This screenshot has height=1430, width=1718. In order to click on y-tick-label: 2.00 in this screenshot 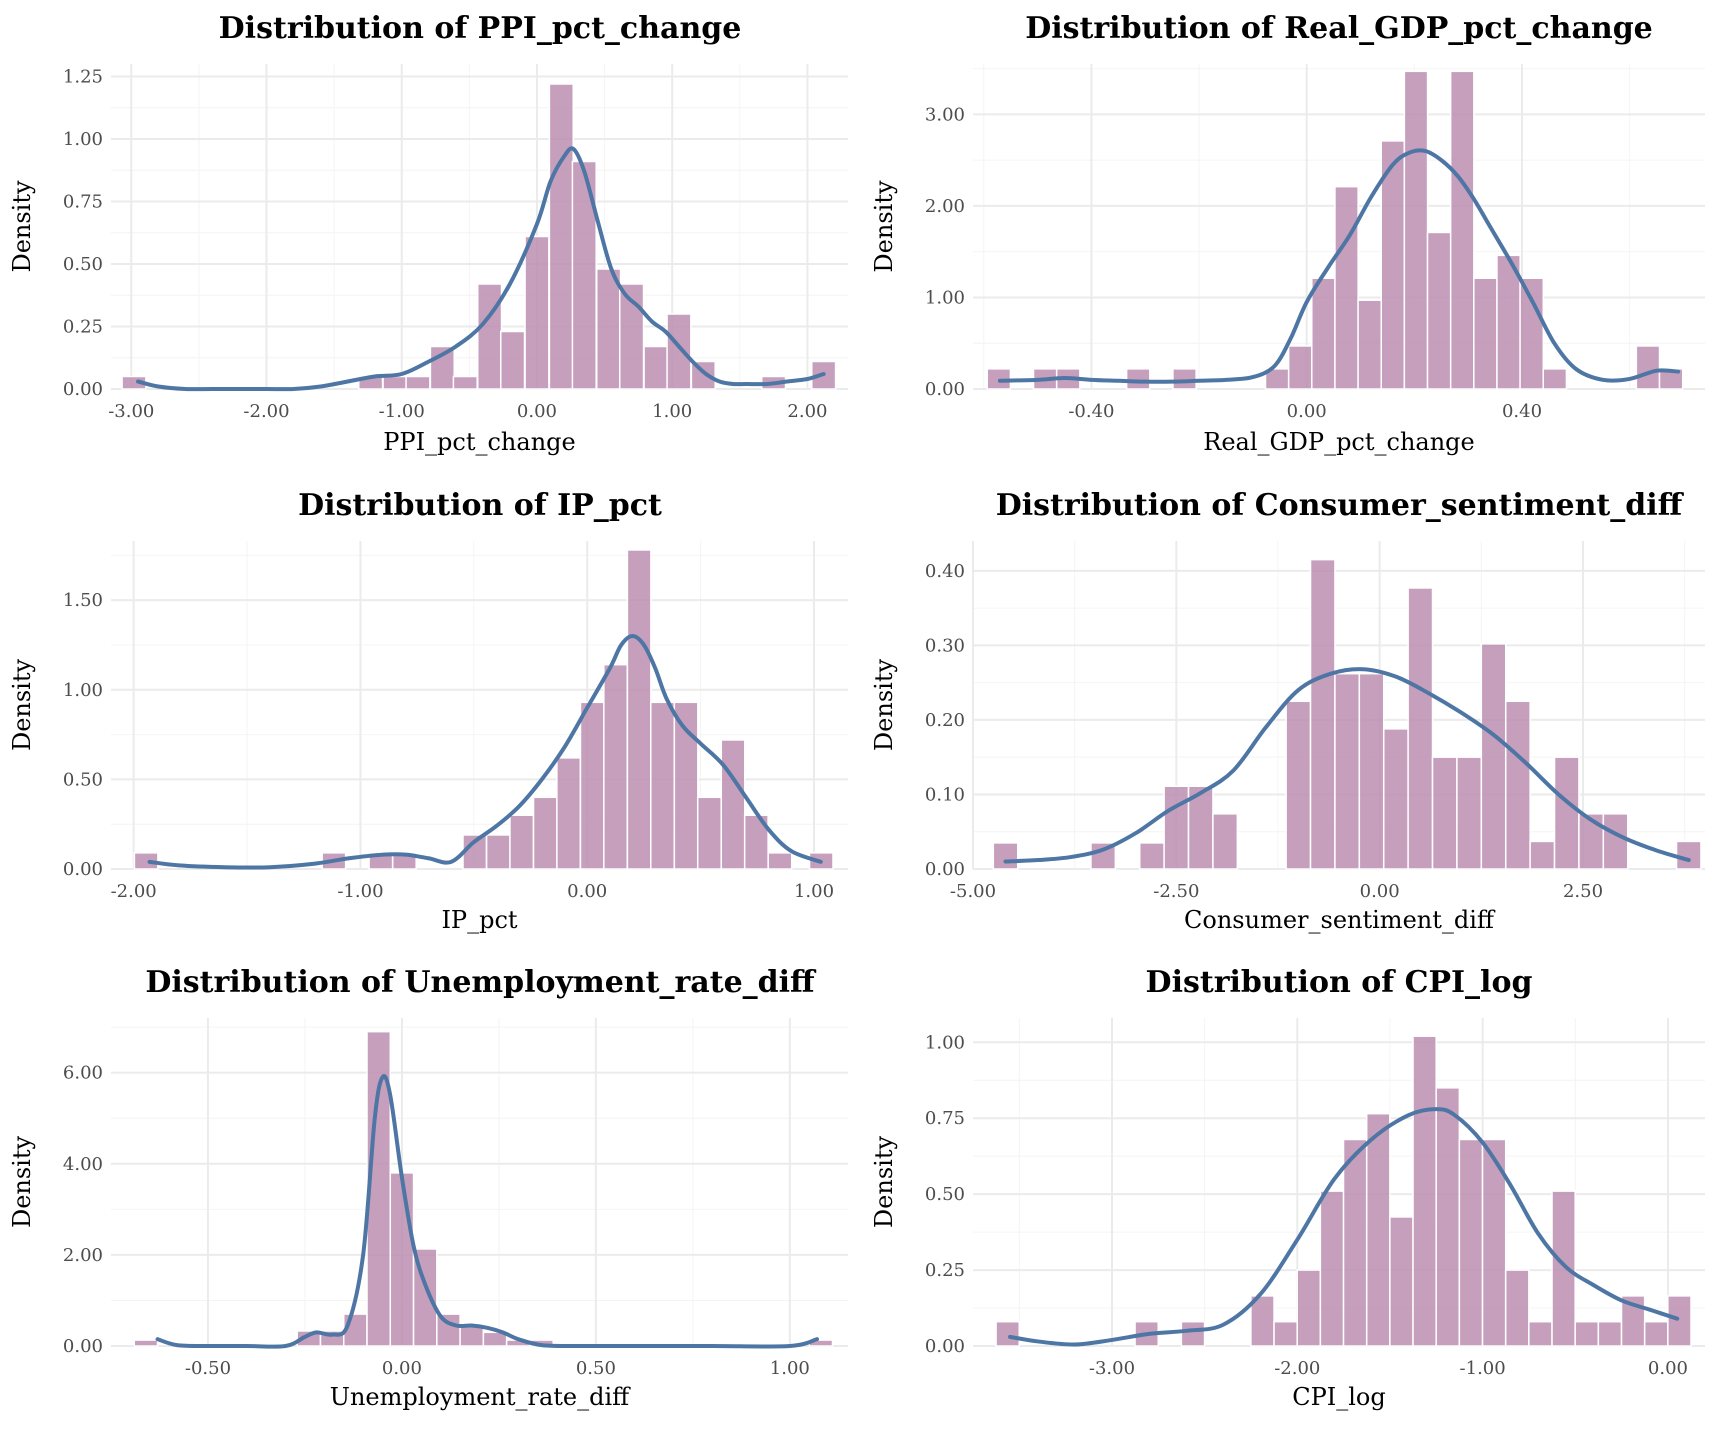, I will do `click(83, 1255)`.